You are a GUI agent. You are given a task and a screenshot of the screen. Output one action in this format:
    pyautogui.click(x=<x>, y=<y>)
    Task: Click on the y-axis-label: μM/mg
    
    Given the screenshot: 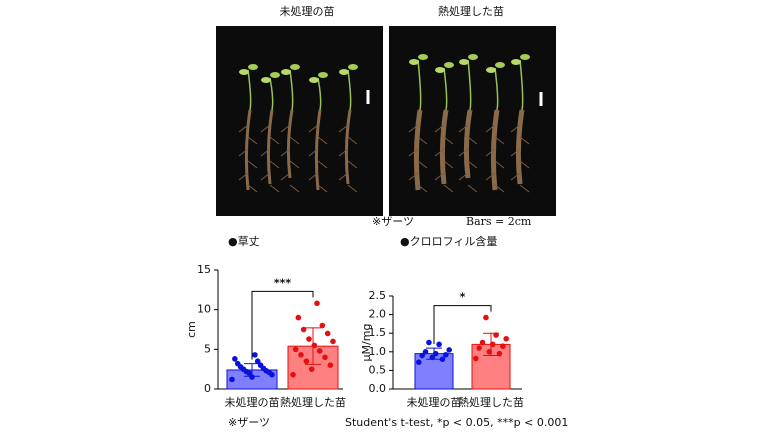 What is the action you would take?
    pyautogui.click(x=366, y=343)
    